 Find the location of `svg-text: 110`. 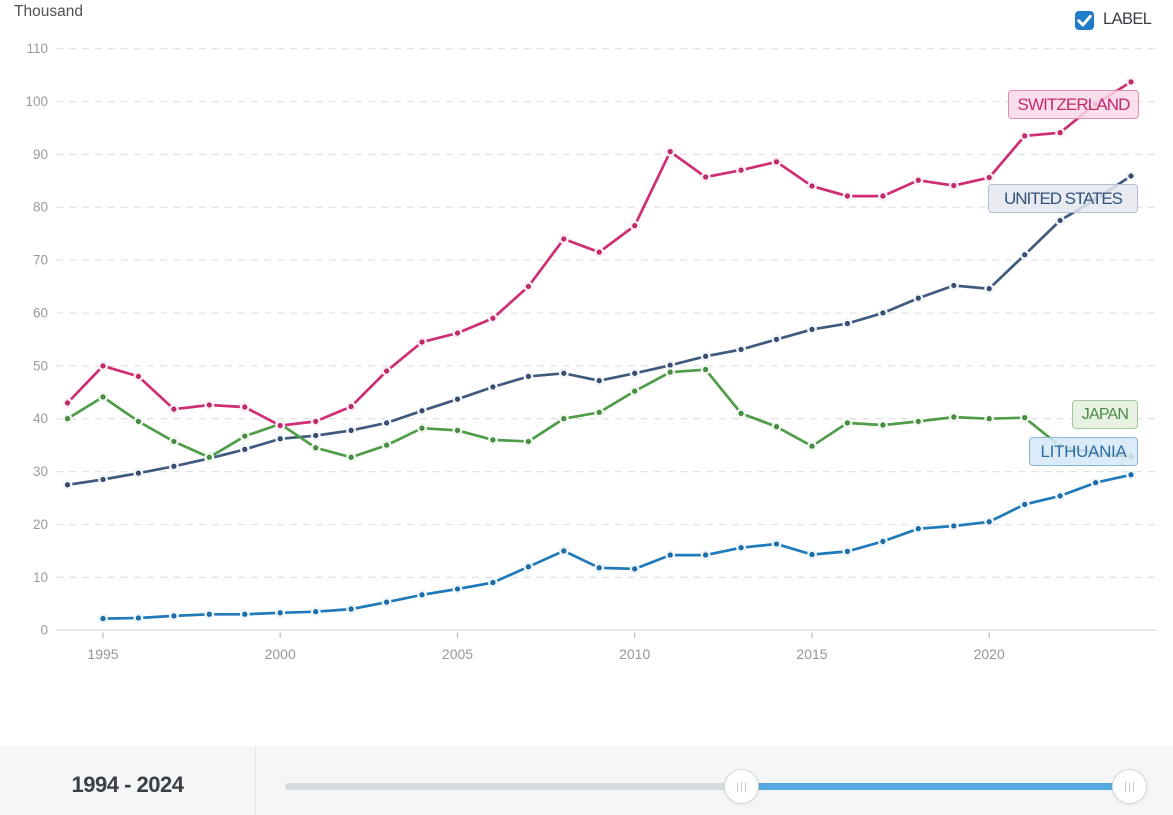

svg-text: 110 is located at coordinates (37, 48).